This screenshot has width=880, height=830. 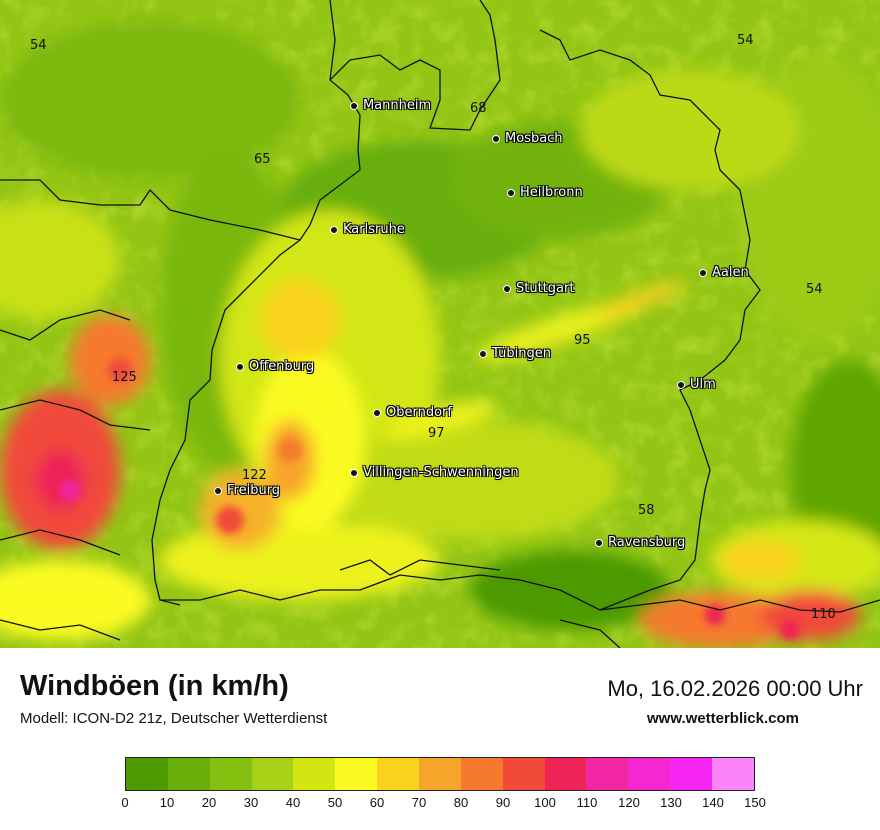 I want to click on city-name: Offenburg, so click(x=282, y=366).